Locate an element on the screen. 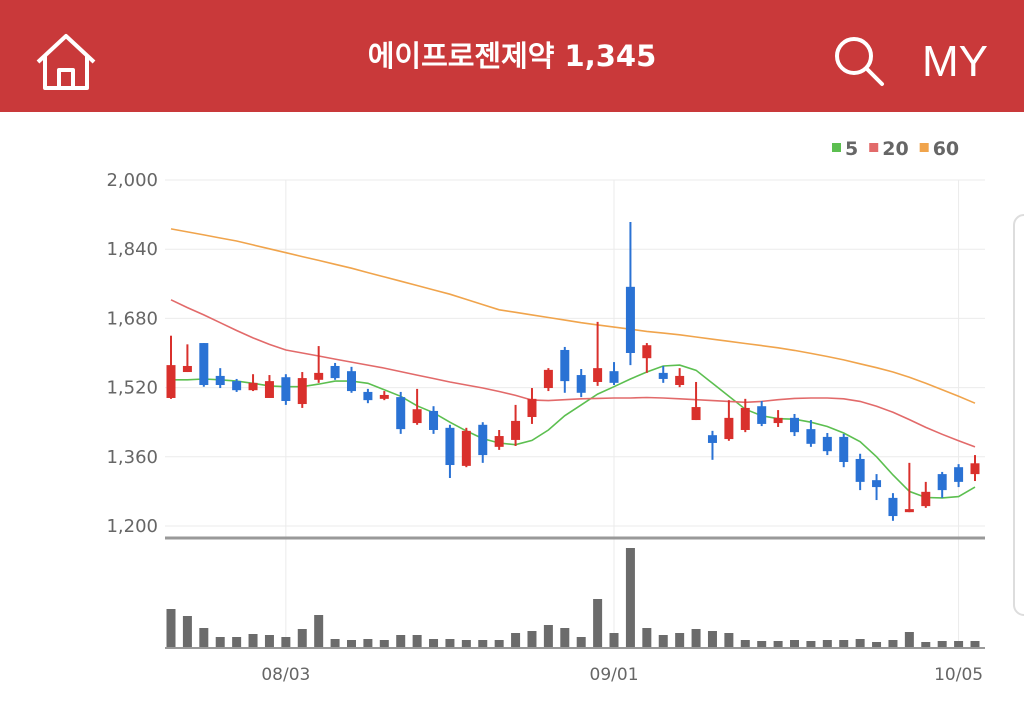 This screenshot has height=707, width=1024. y-tick-label: 1,680 is located at coordinates (132, 318).